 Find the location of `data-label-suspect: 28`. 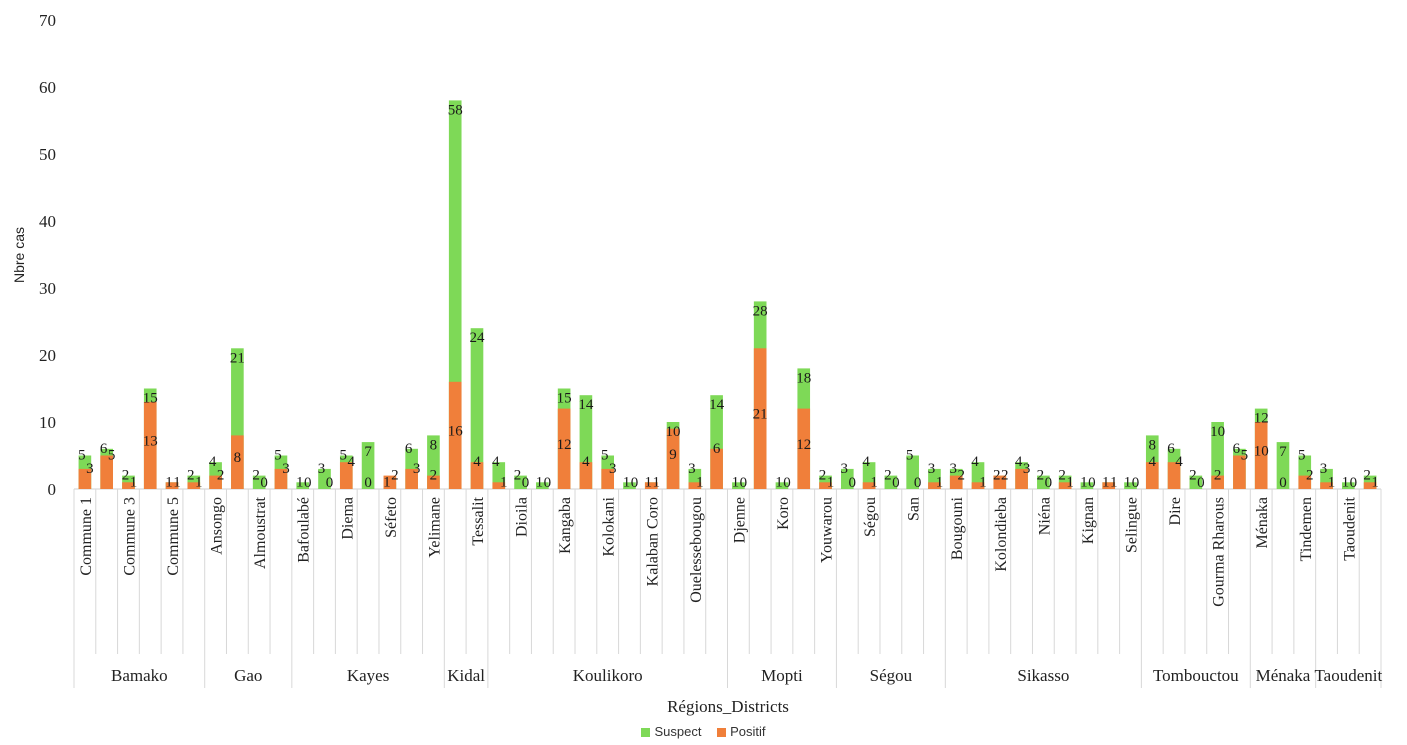

data-label-suspect: 28 is located at coordinates (760, 311).